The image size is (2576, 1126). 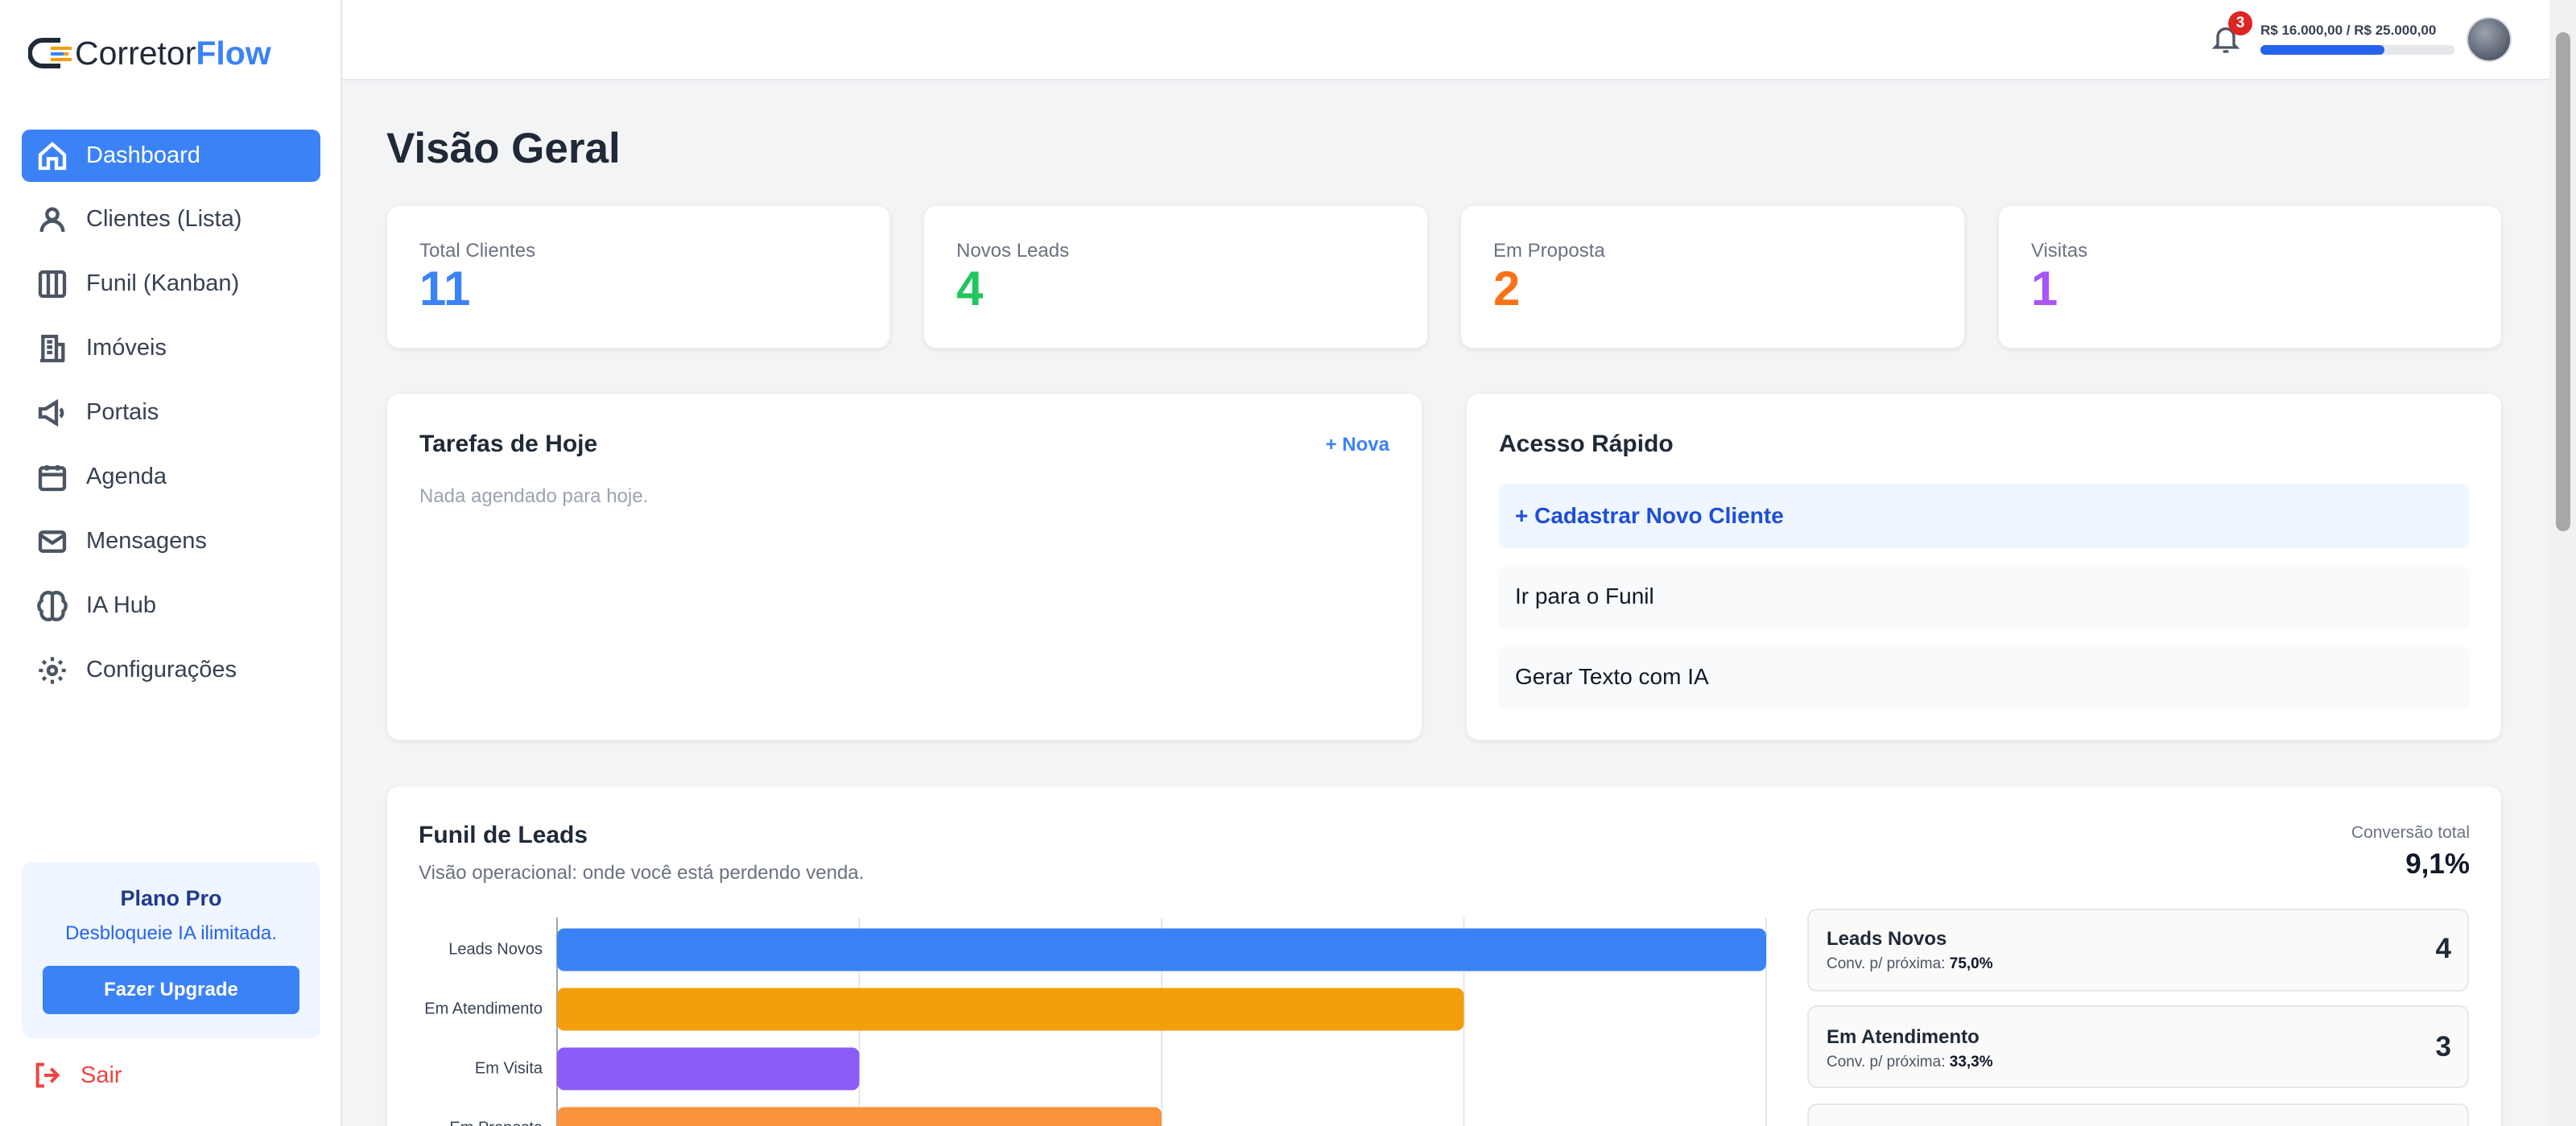 I want to click on page-title: Visão Geral, so click(x=504, y=148).